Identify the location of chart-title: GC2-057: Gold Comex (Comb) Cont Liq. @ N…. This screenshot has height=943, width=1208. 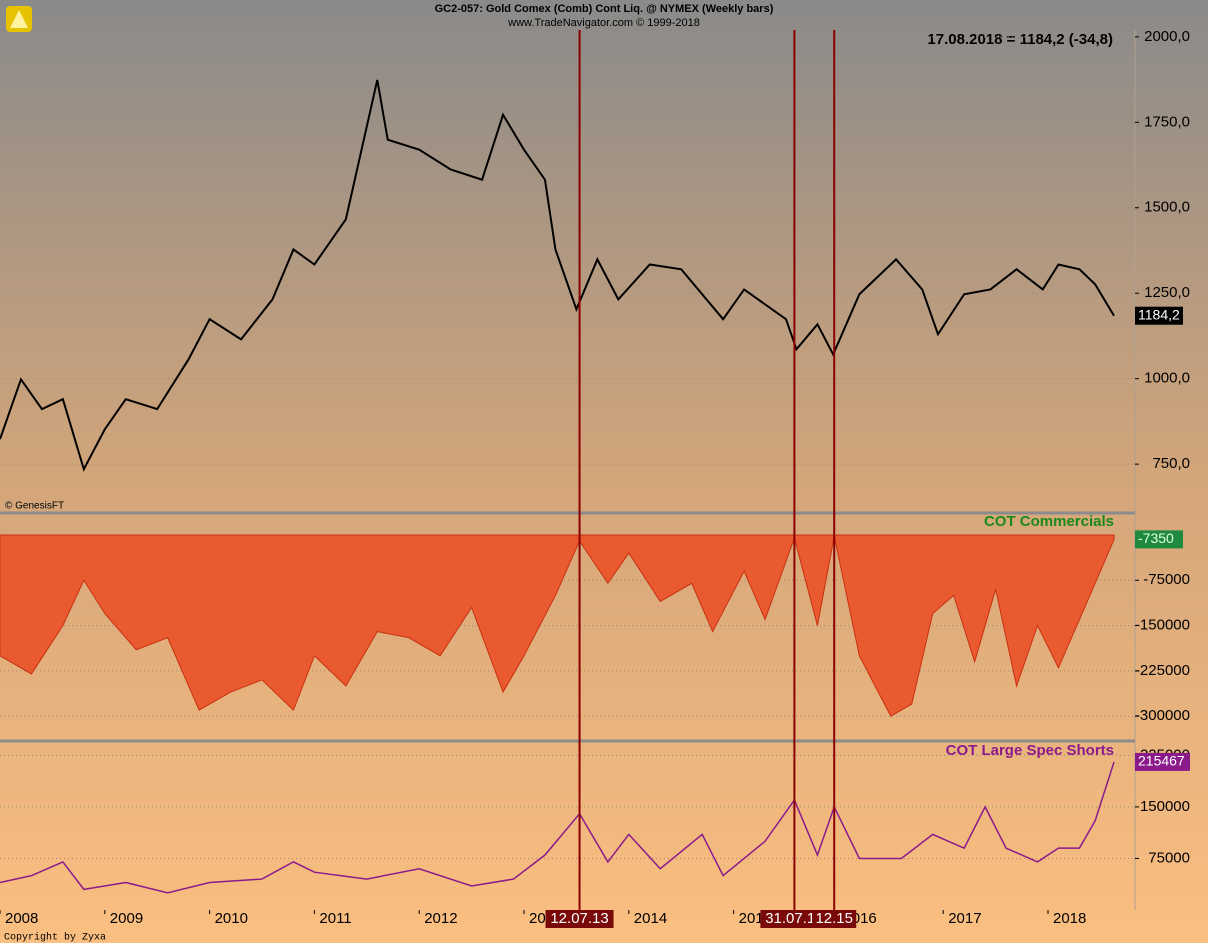
(604, 9).